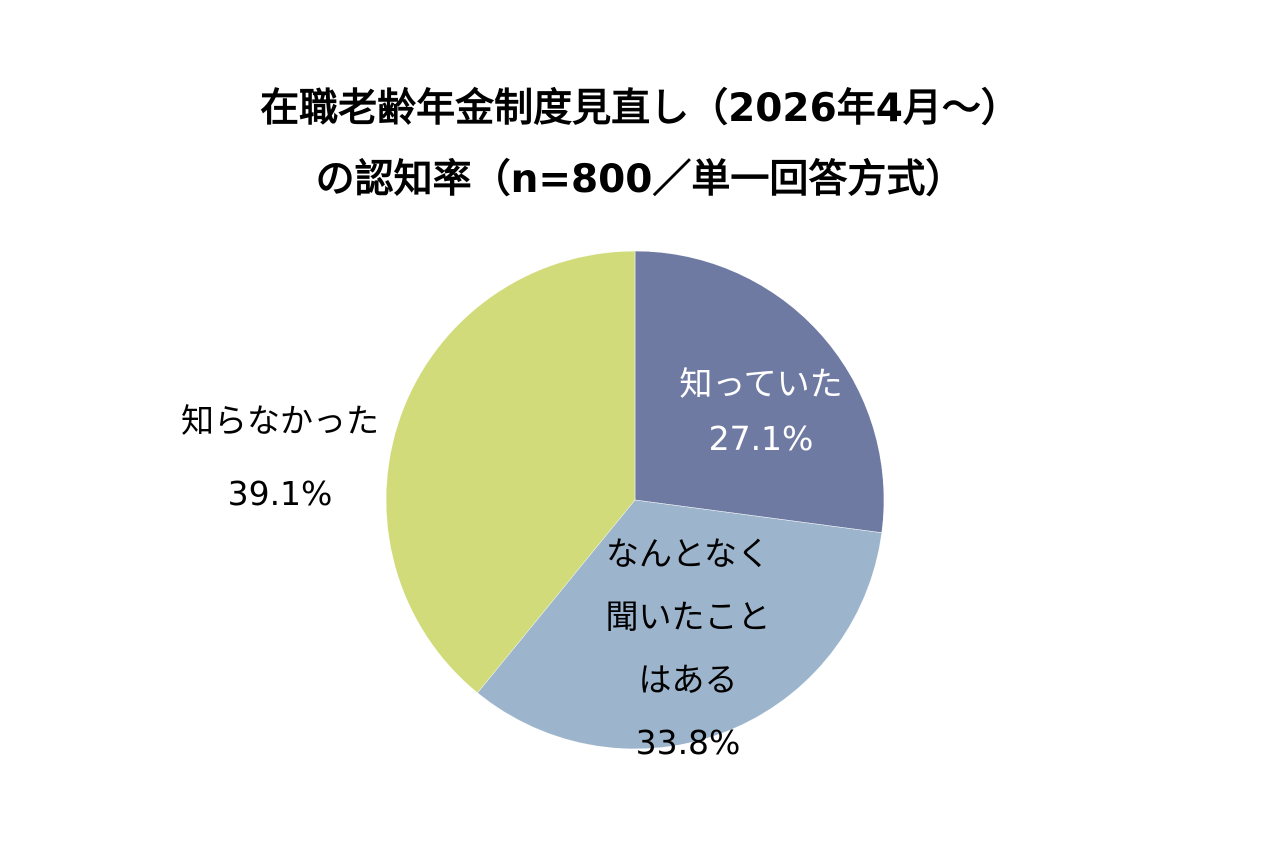 The width and height of the screenshot is (1280, 853). I want to click on label-heard-value: 33.8%, so click(688, 742).